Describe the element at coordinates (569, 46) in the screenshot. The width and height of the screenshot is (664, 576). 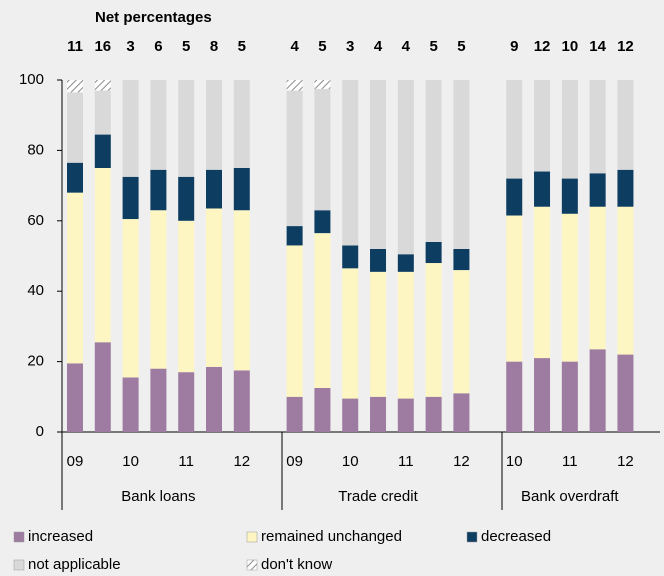
I see `net-percentage: 10` at that location.